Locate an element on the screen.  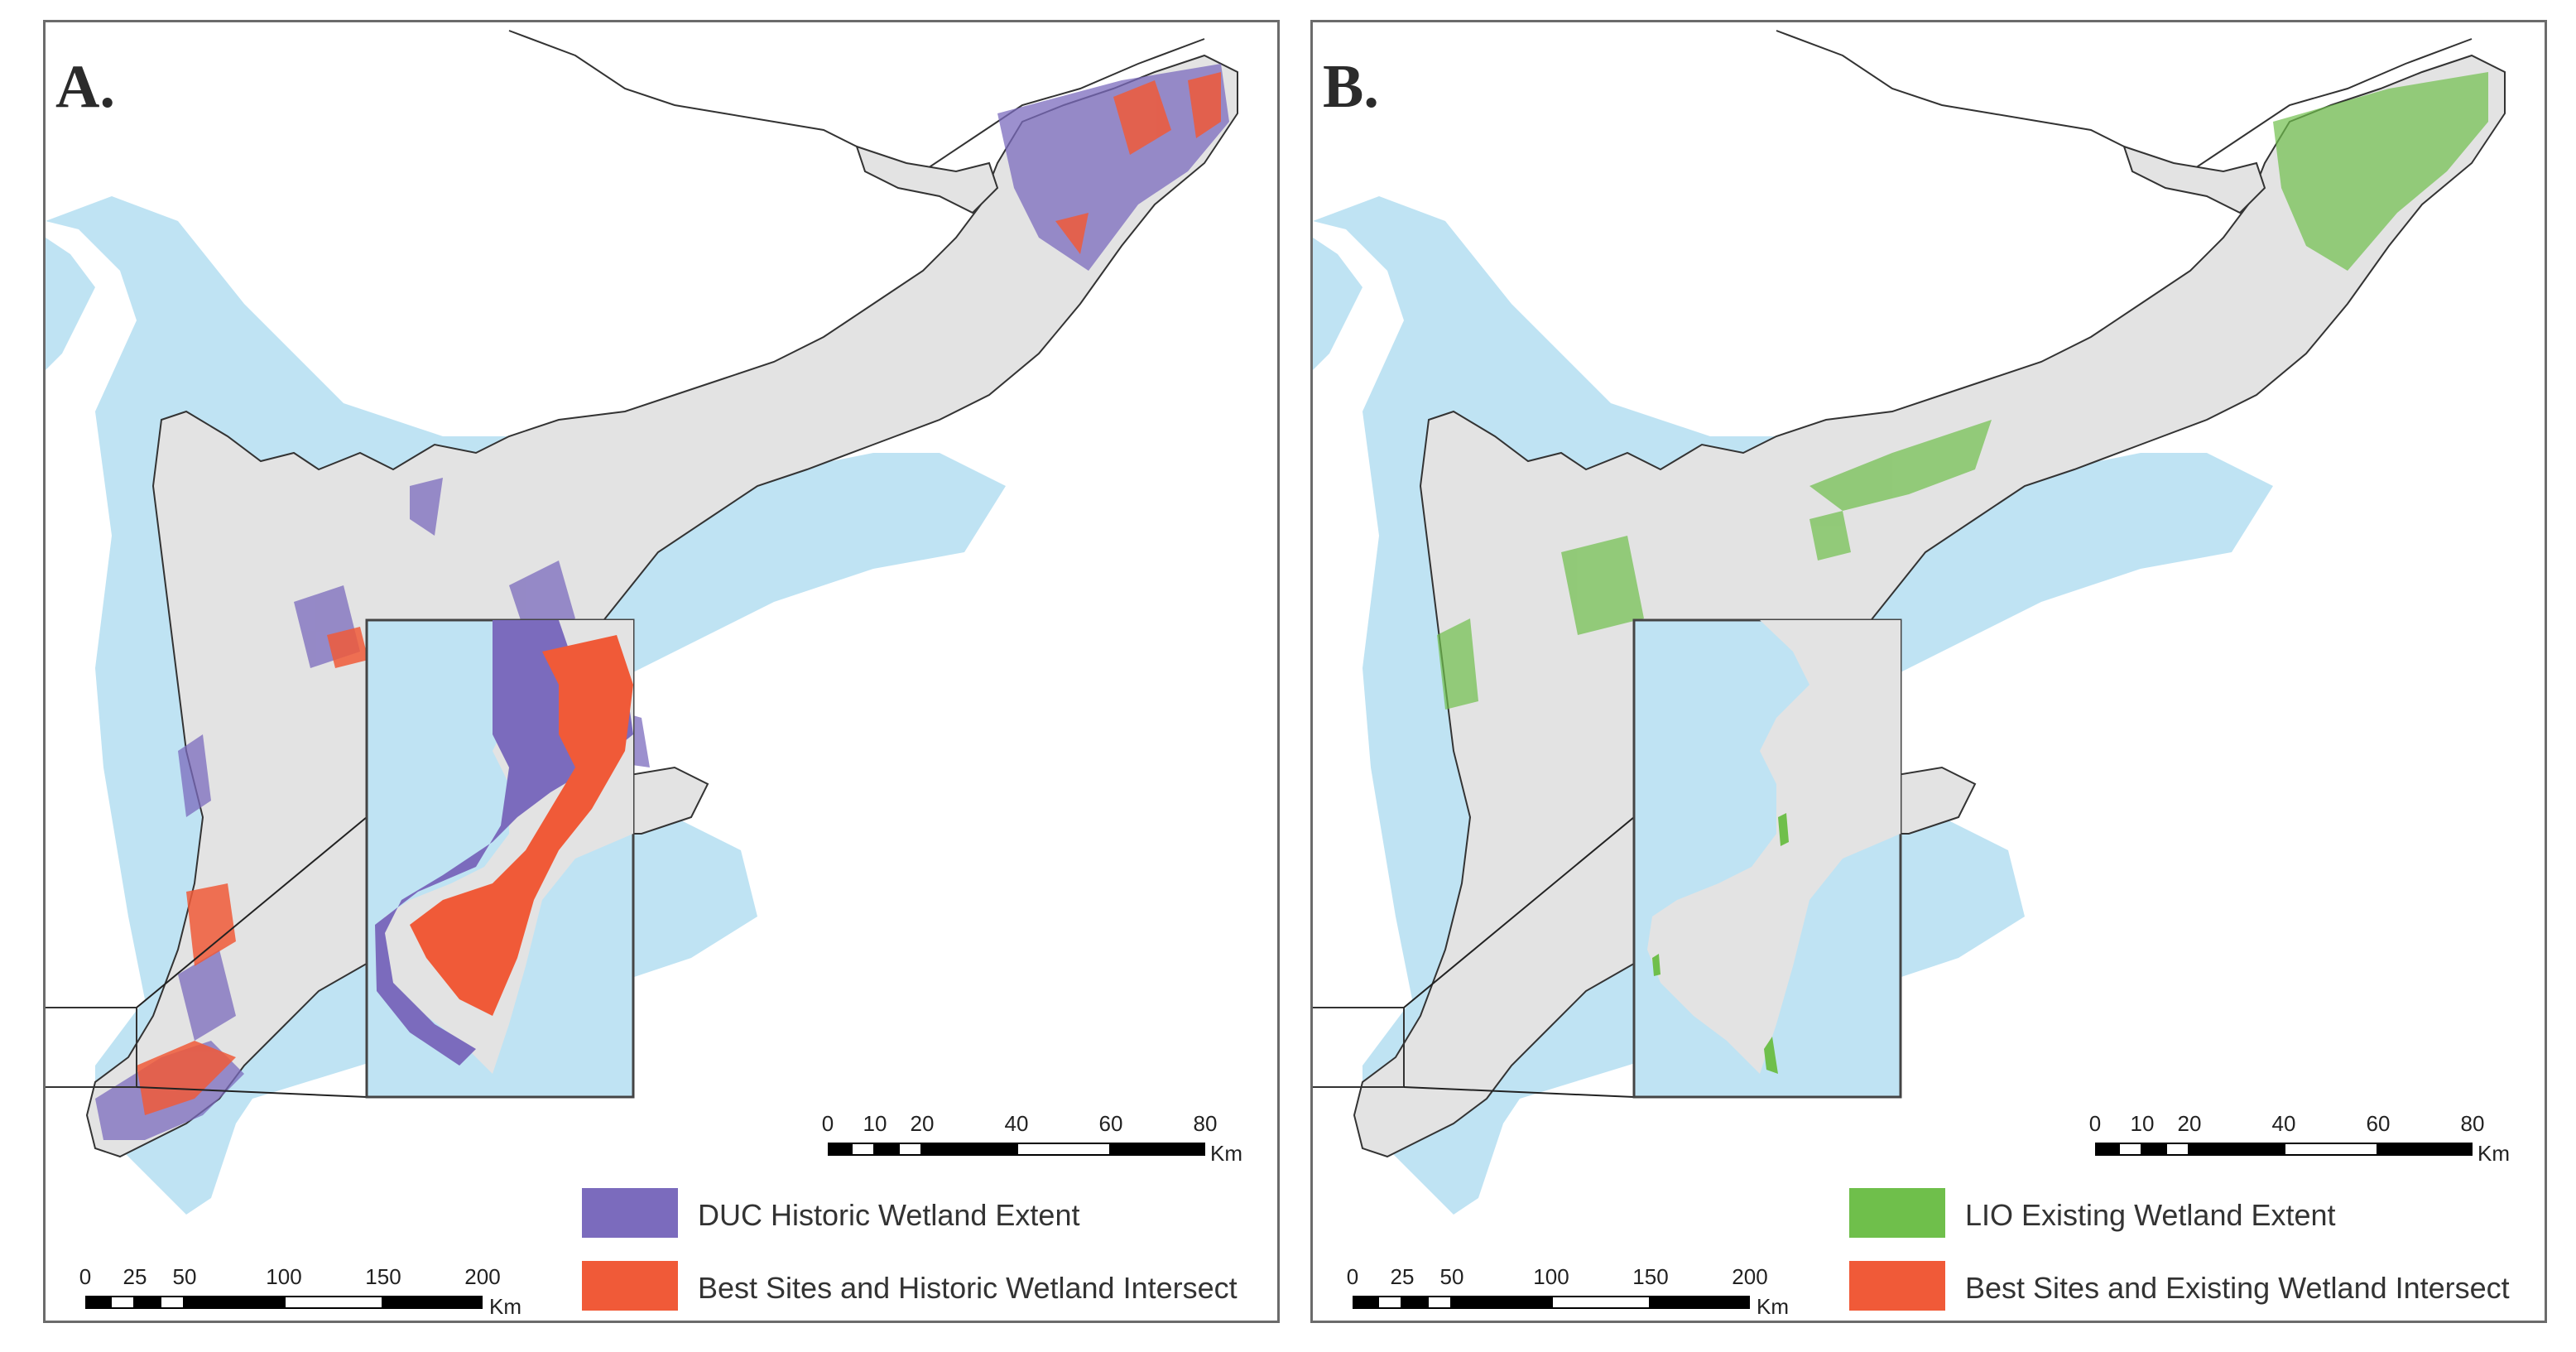
inset-land is located at coordinates (1774, 847).